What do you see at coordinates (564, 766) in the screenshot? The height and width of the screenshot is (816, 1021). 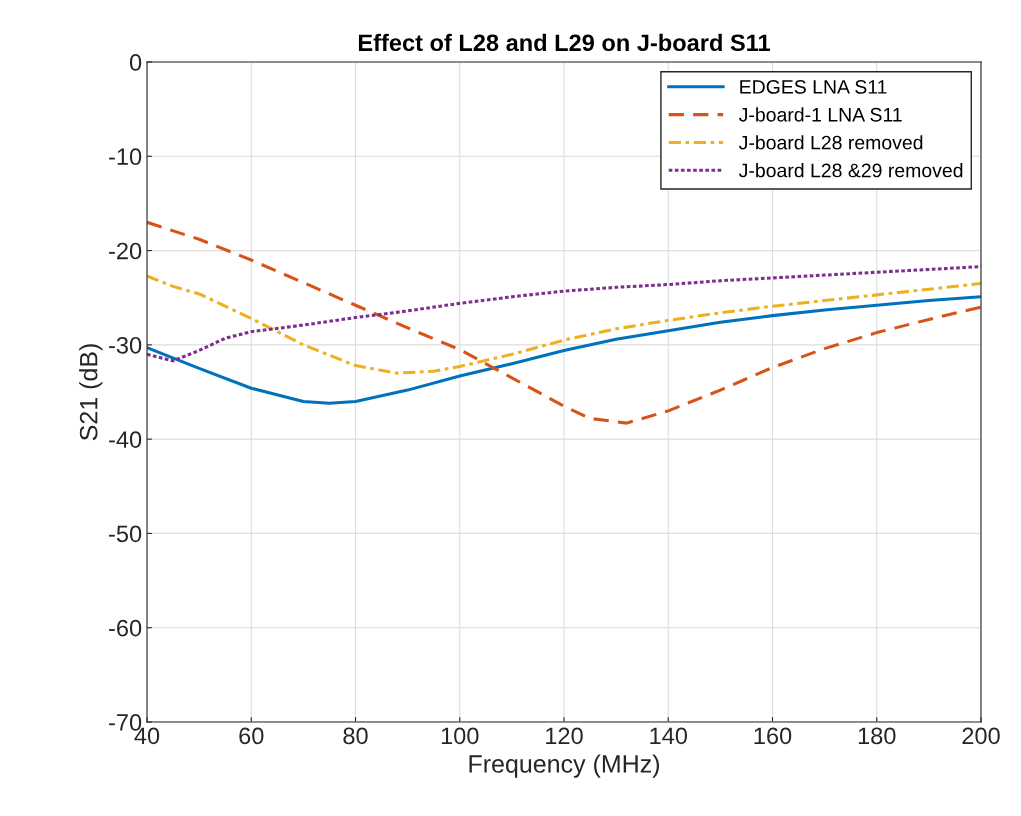 I see `x-axis-title: Frequency (MHz)` at bounding box center [564, 766].